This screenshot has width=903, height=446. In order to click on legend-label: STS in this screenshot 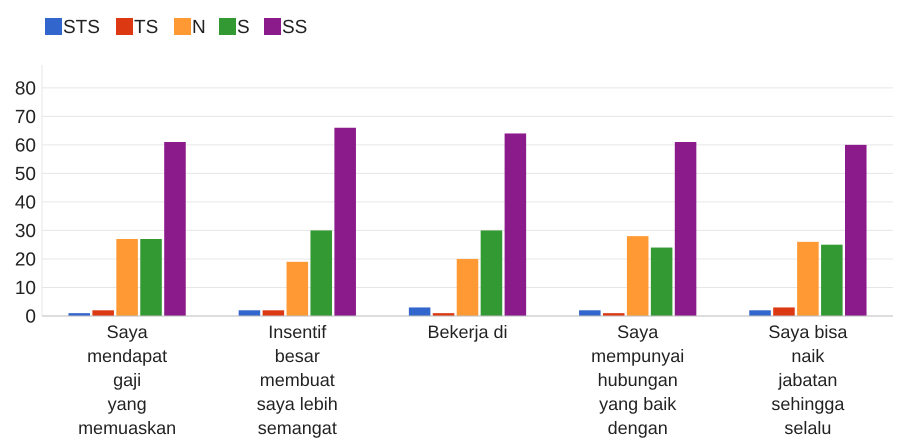, I will do `click(81, 27)`.